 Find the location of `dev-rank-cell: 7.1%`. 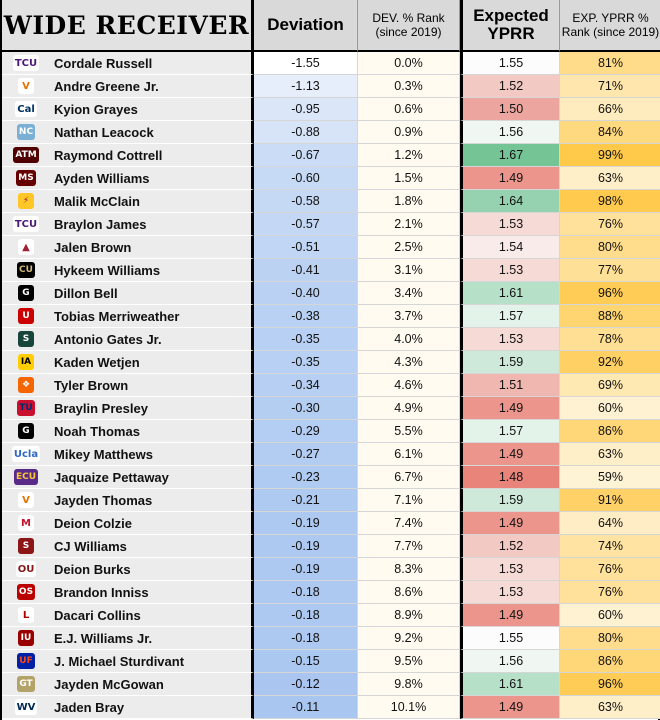

dev-rank-cell: 7.1% is located at coordinates (409, 500).